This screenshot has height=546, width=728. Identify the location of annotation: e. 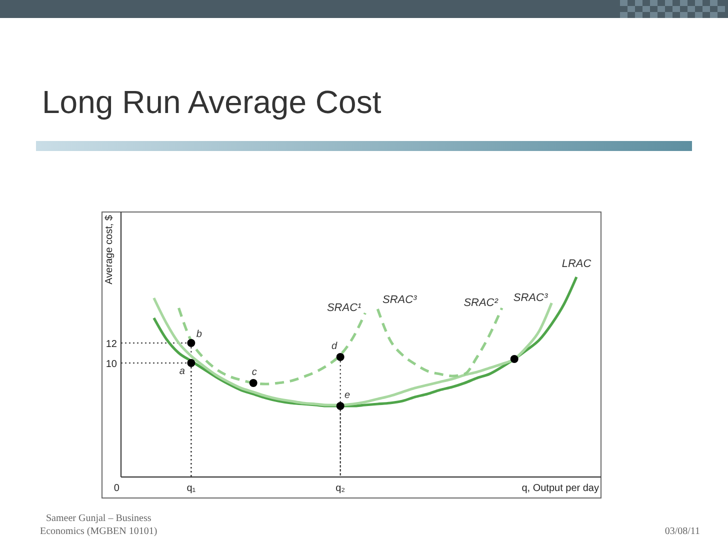
(347, 395).